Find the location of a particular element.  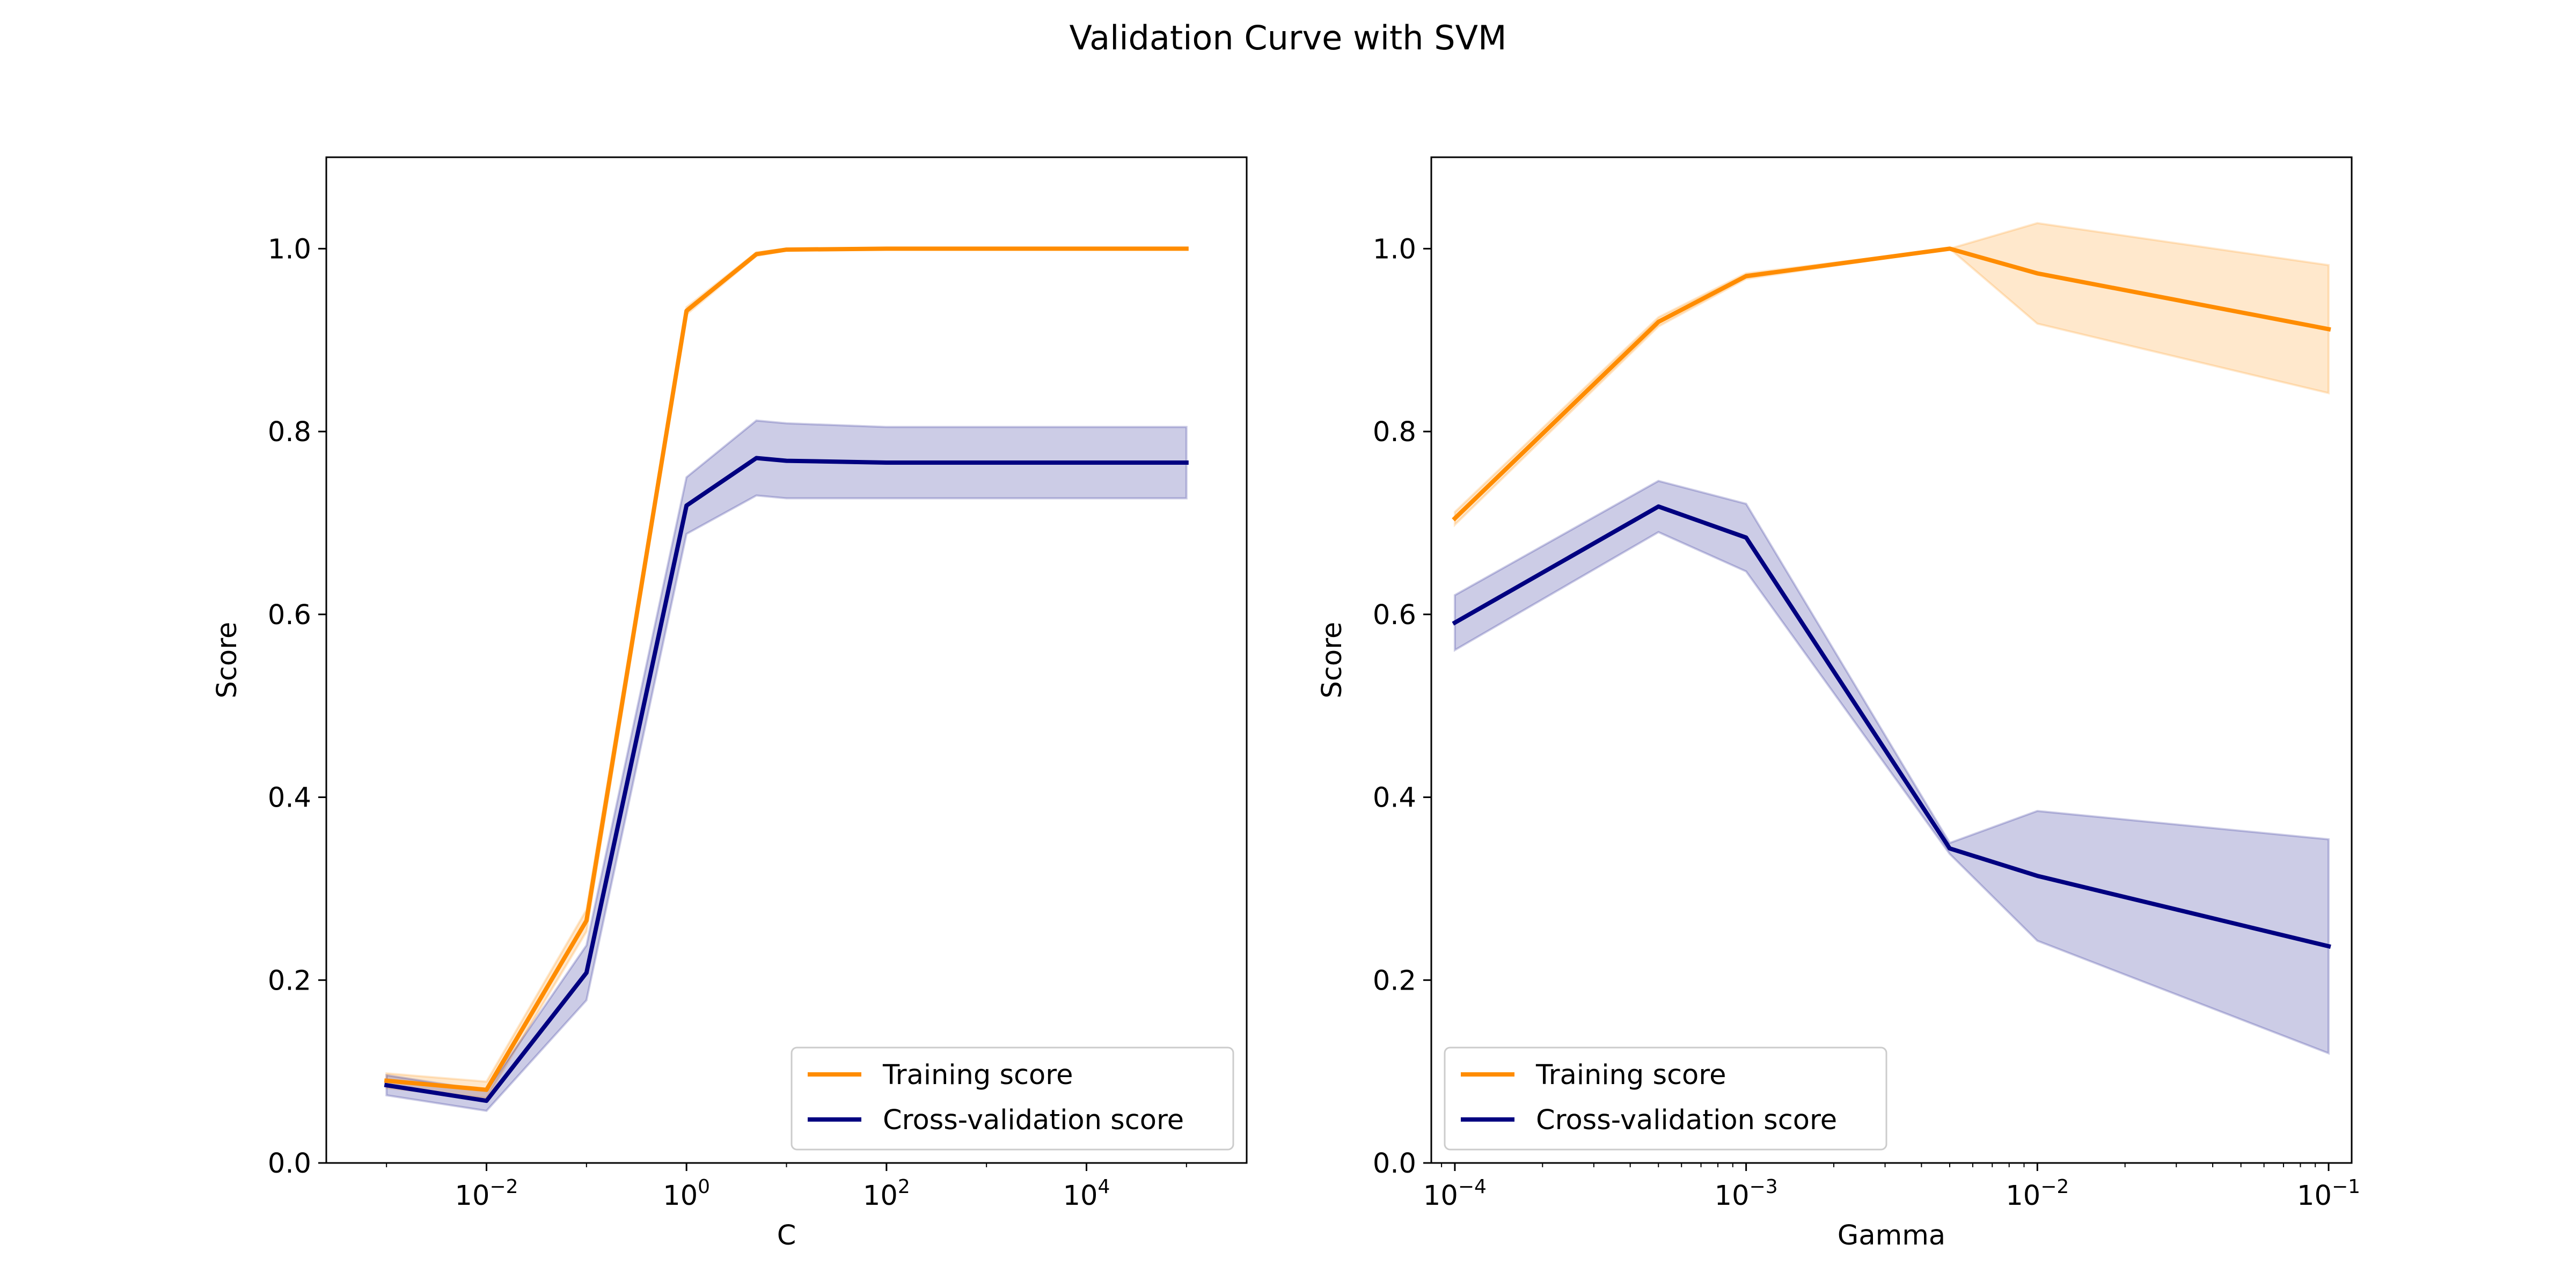

x-axis-label: C is located at coordinates (786, 1236).